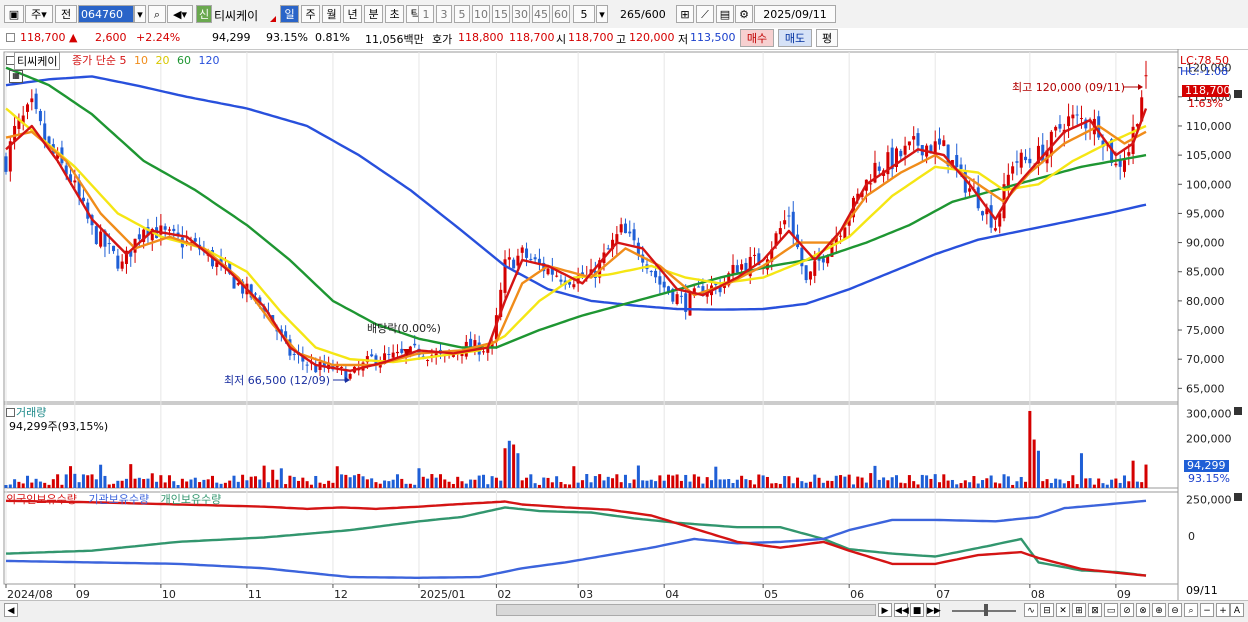 This screenshot has height=622, width=1248. Describe the element at coordinates (1238, 94) in the screenshot. I see `price-panel-close-icon` at that location.